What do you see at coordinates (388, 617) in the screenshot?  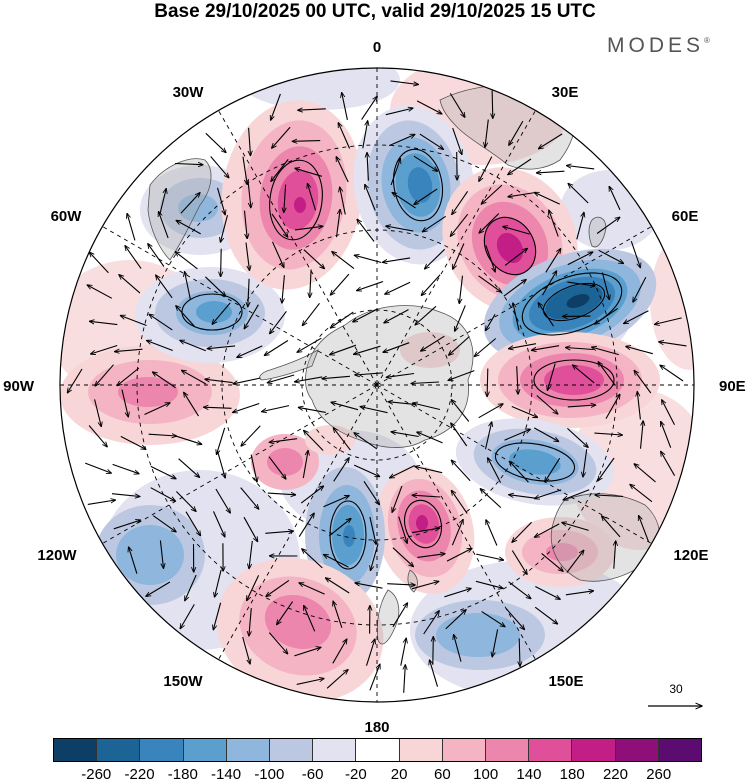 I see `new-zealand` at bounding box center [388, 617].